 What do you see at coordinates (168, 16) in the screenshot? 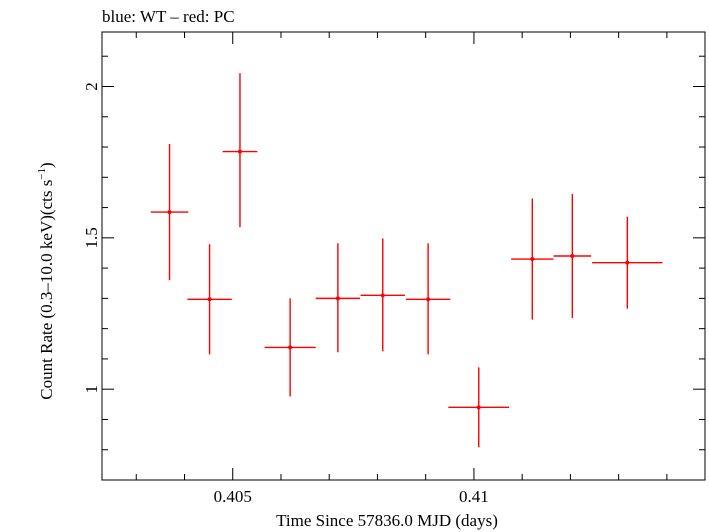
I see `chart-title: blue: WT – red: PC` at bounding box center [168, 16].